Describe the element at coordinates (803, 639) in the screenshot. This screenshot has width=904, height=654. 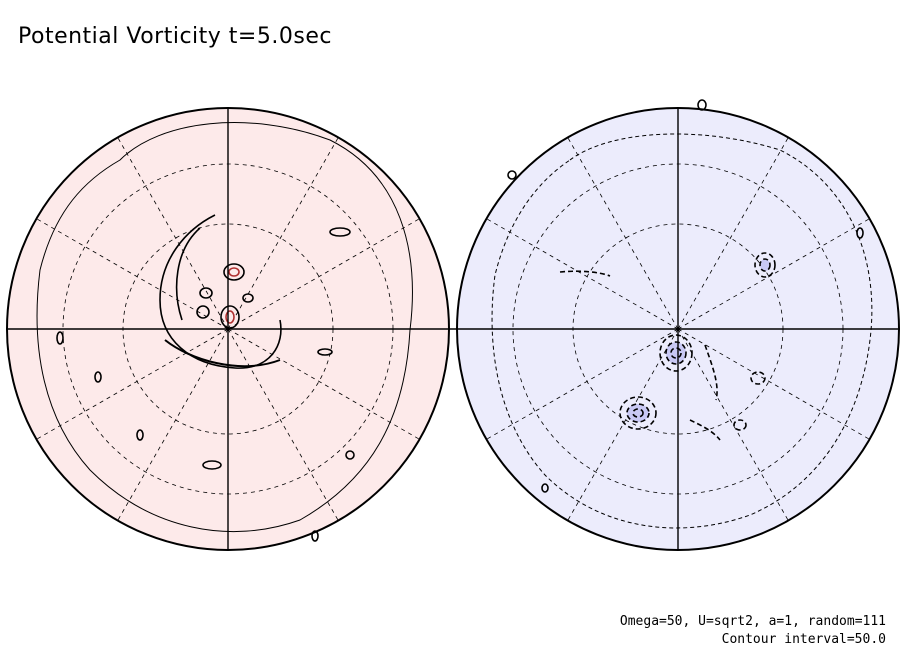
I see `contour-interval-text: Contour interval=50.0` at that location.